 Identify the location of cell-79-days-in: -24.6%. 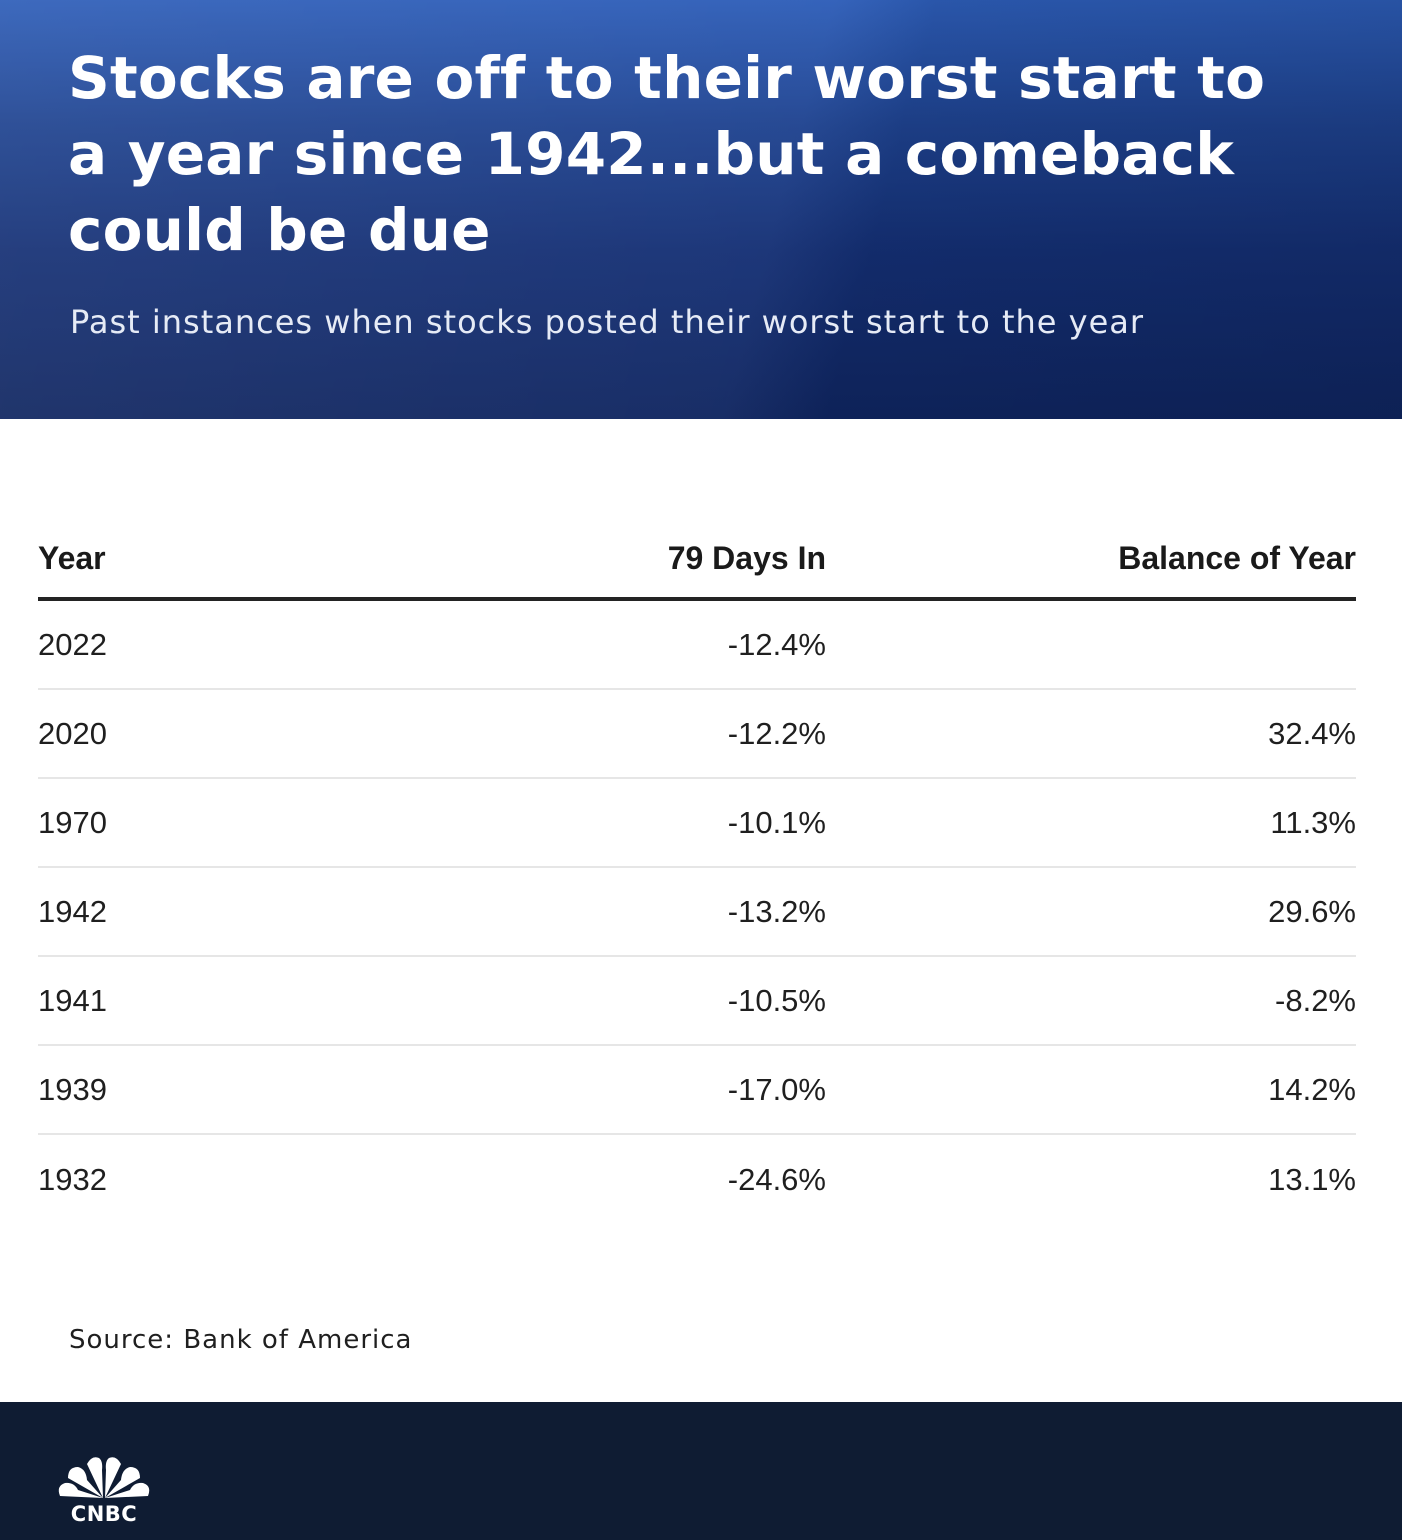
(776, 1179).